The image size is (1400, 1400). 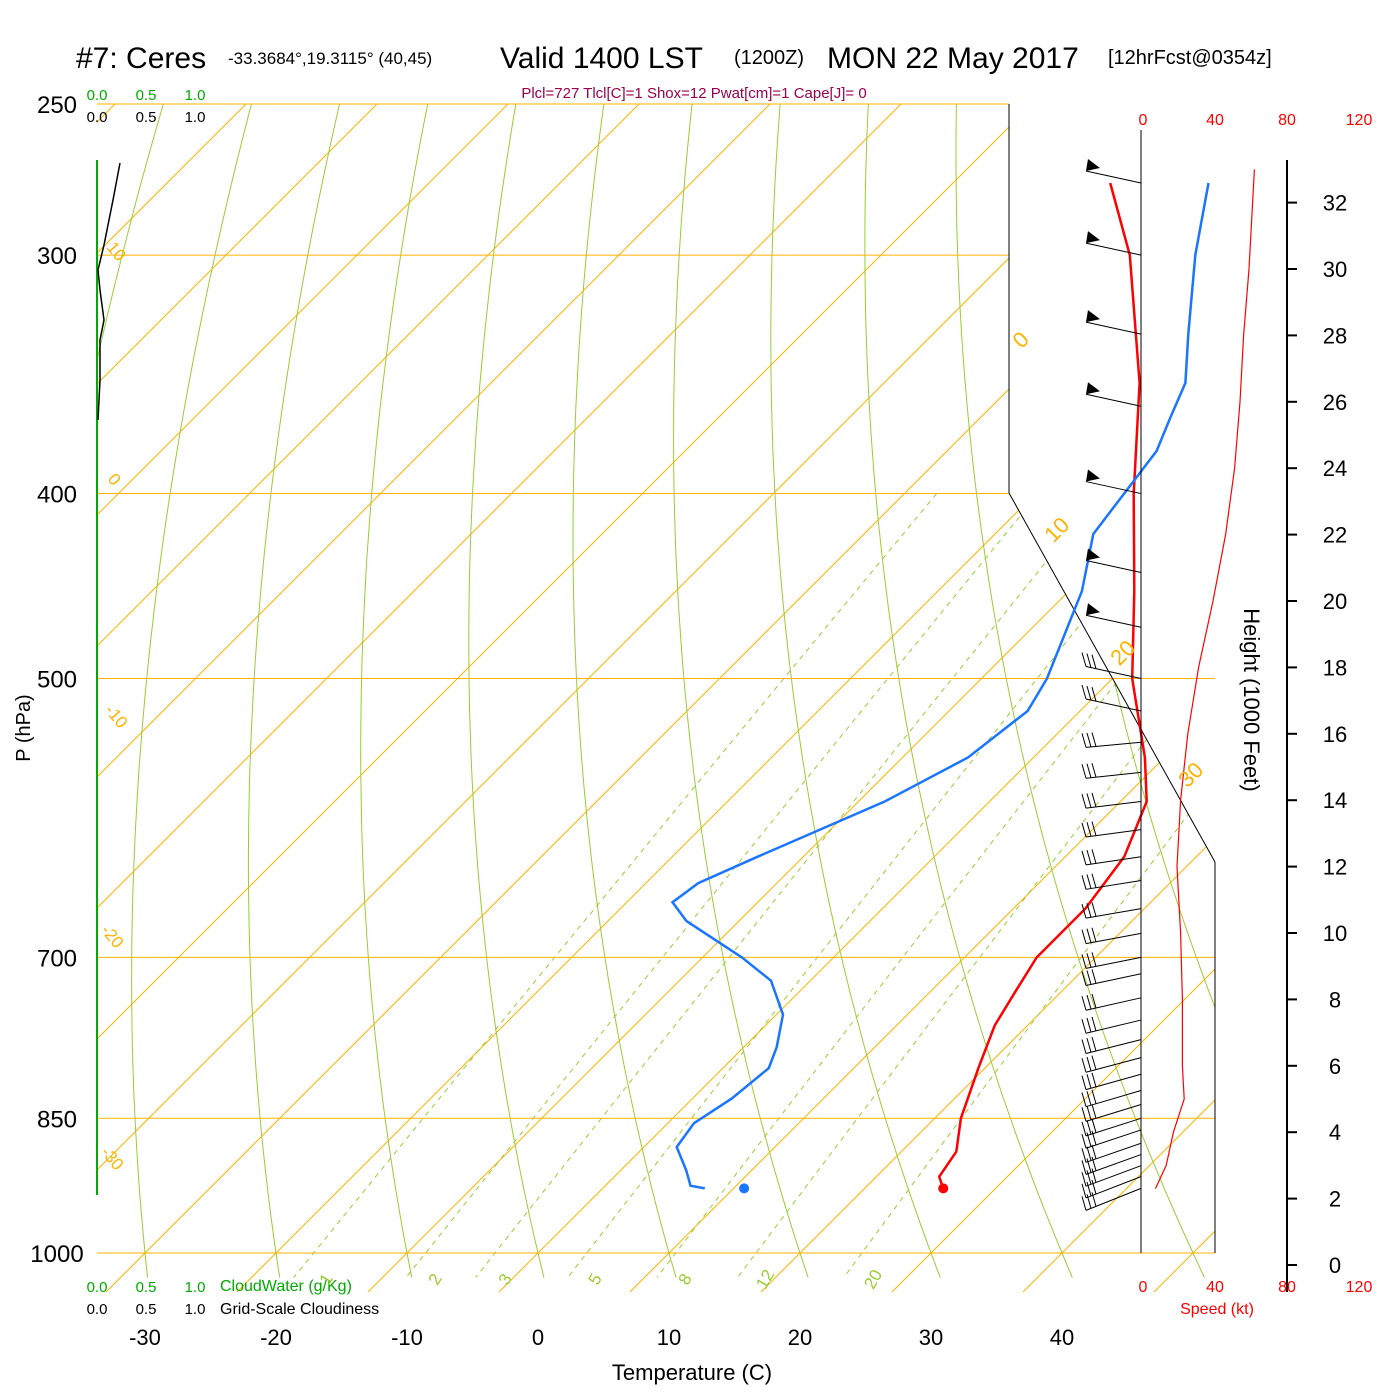 I want to click on cloudwater-scale-top-tick: 1.0, so click(x=195, y=95).